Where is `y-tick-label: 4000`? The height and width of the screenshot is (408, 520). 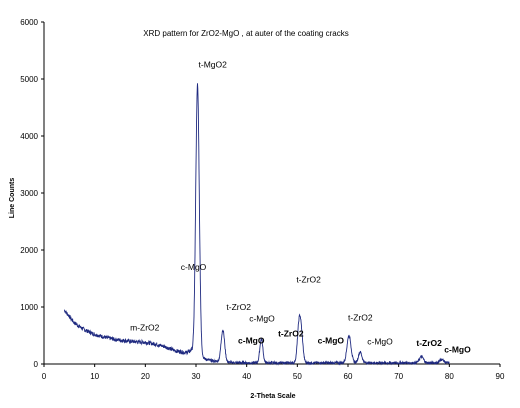 y-tick-label: 4000 is located at coordinates (29, 136).